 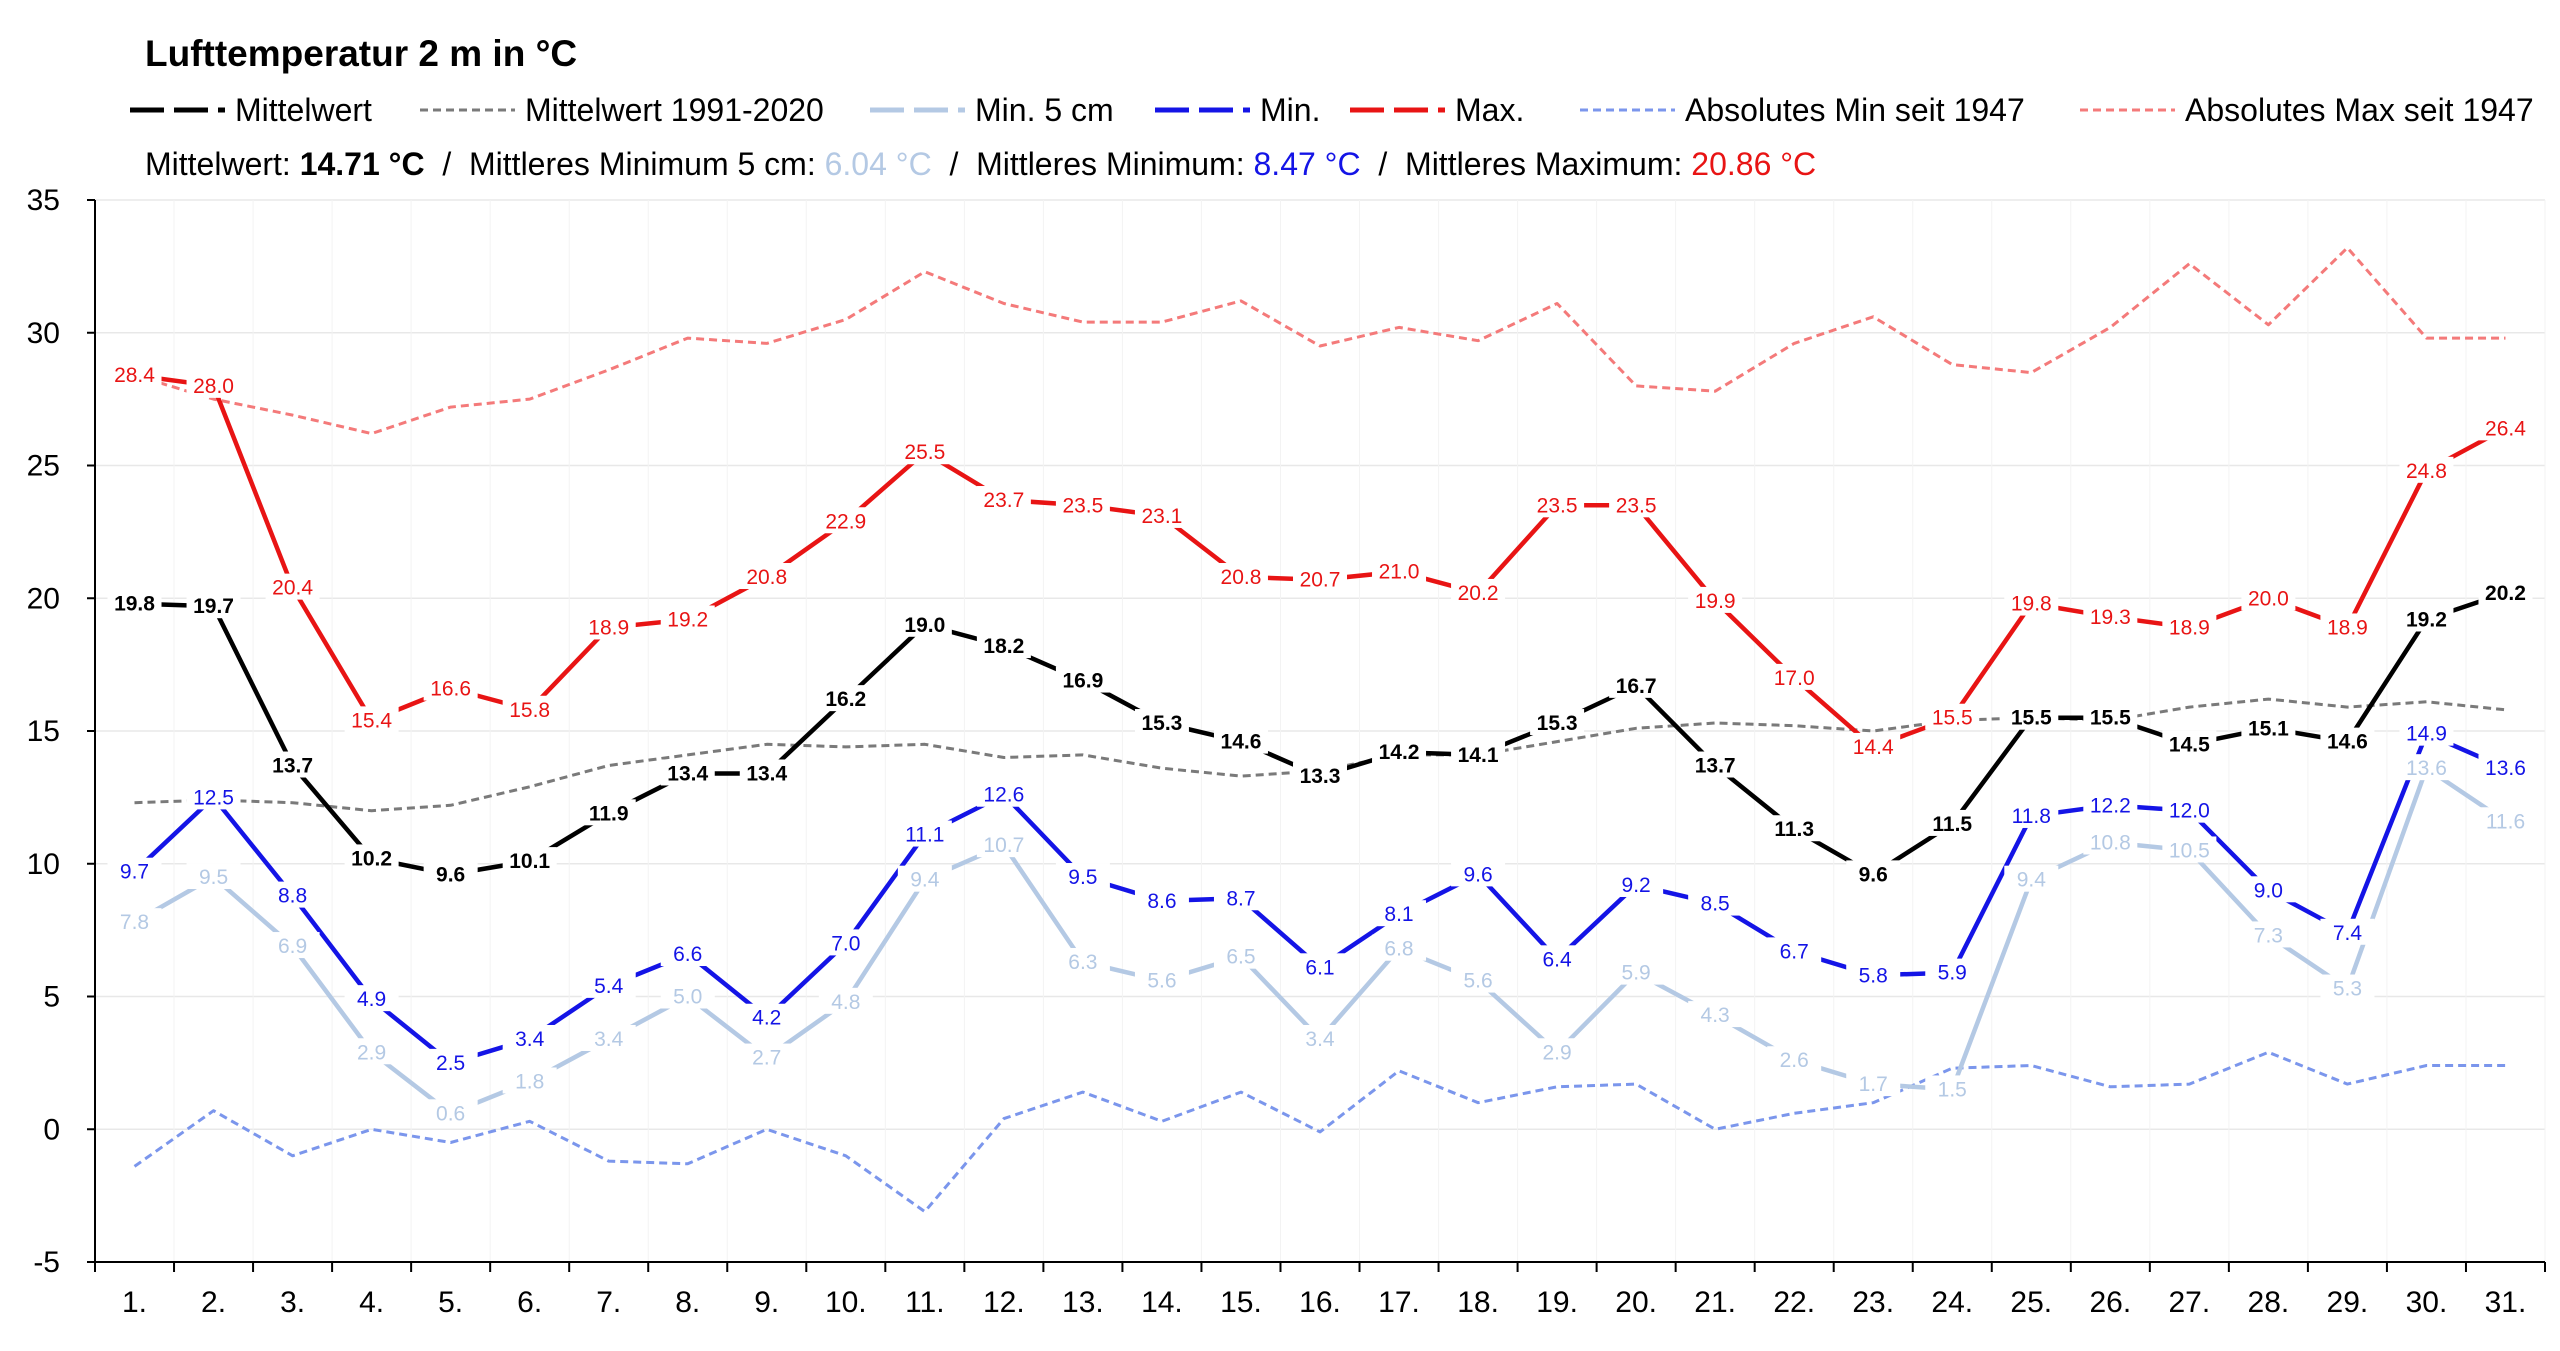 I want to click on x-tick-label: 24., so click(x=1952, y=1302).